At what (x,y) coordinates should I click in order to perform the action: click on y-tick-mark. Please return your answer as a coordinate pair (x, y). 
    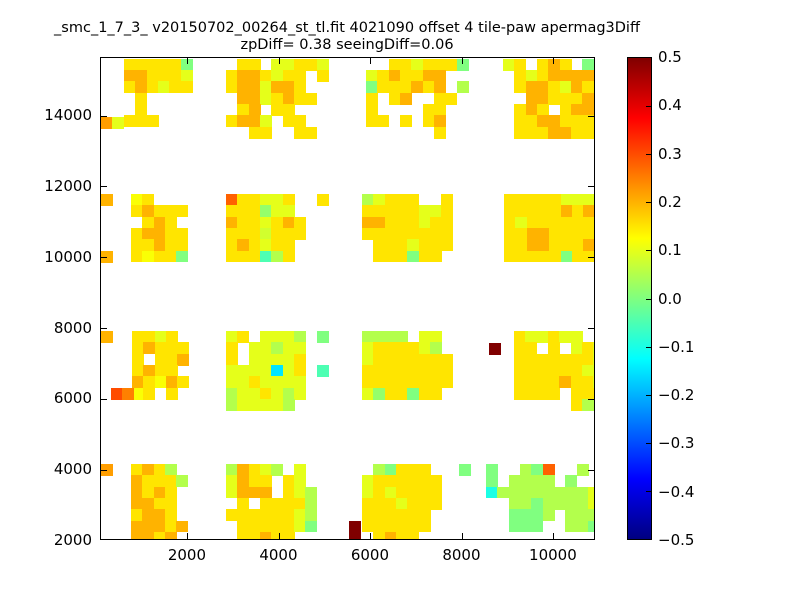
    Looking at the image, I should click on (104, 116).